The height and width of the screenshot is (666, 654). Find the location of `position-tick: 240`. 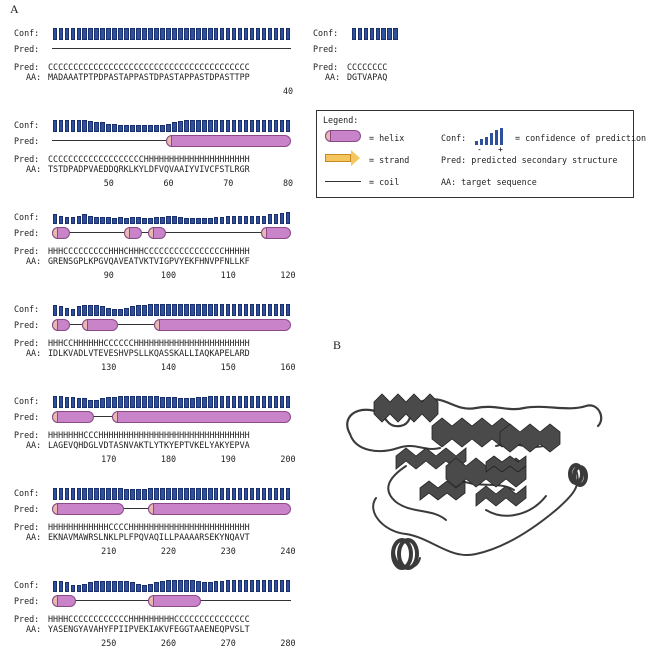

position-tick: 240 is located at coordinates (288, 551).